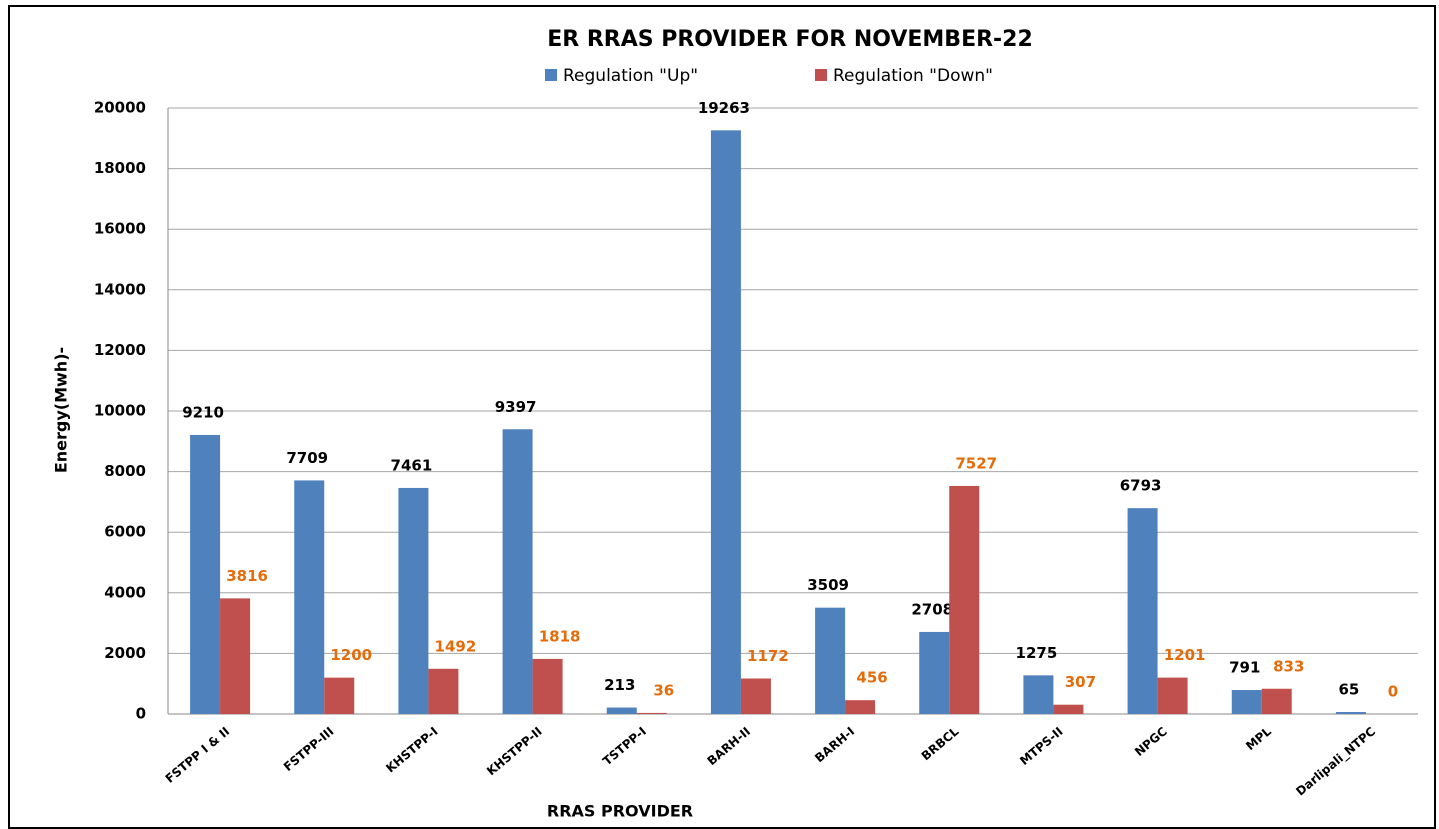 This screenshot has width=1439, height=829. What do you see at coordinates (125, 532) in the screenshot?
I see `y-tick-label: 6000` at bounding box center [125, 532].